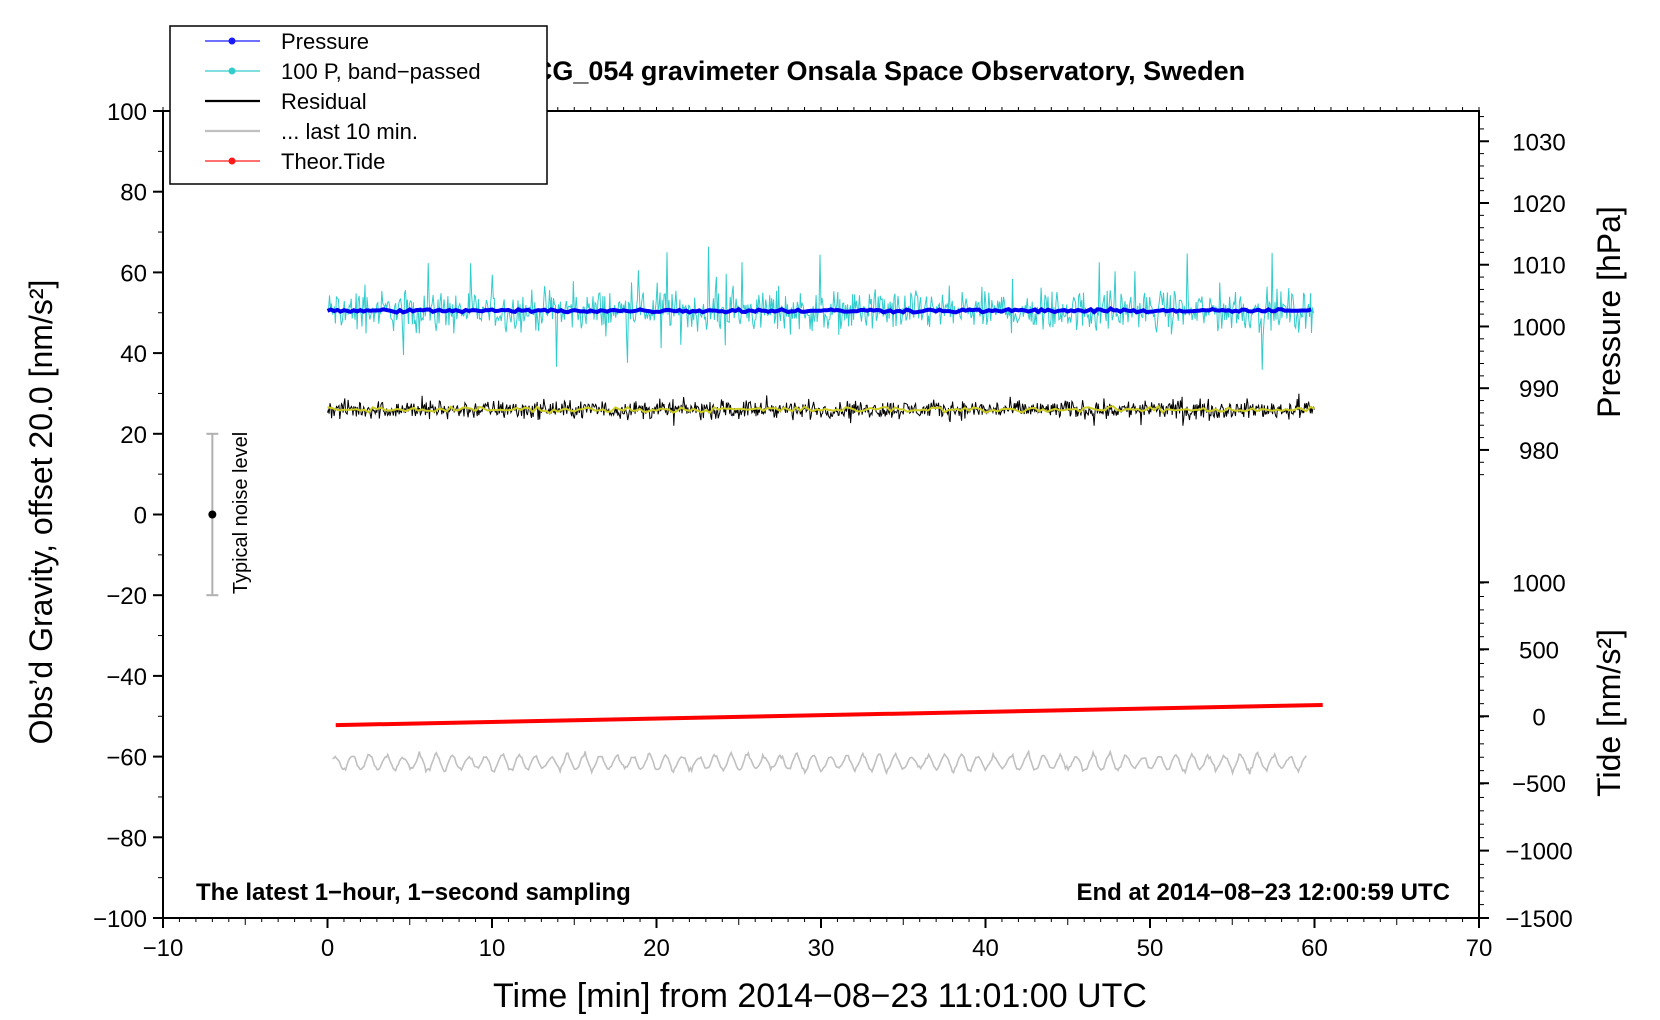 This screenshot has height=1020, width=1660. I want to click on tide-tick-label: −1000, so click(1538, 852).